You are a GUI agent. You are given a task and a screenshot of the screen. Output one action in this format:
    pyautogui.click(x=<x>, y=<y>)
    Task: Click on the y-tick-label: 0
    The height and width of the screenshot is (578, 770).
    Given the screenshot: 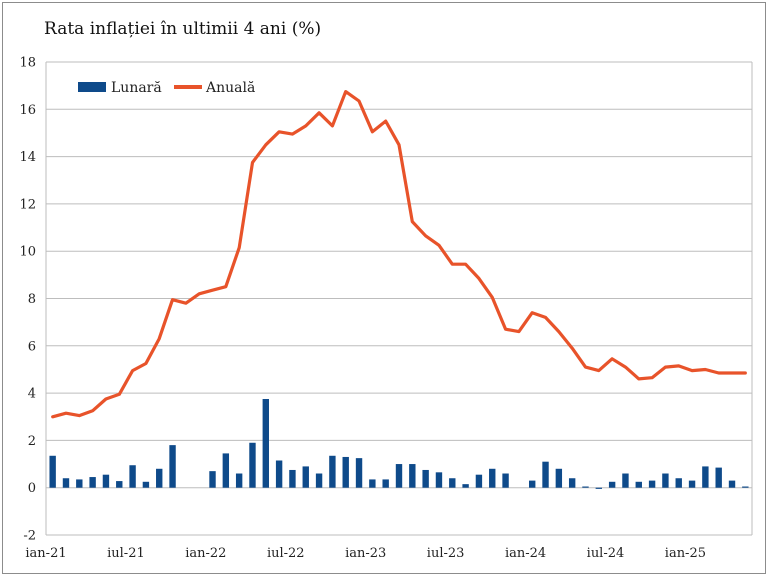 What is the action you would take?
    pyautogui.click(x=32, y=488)
    